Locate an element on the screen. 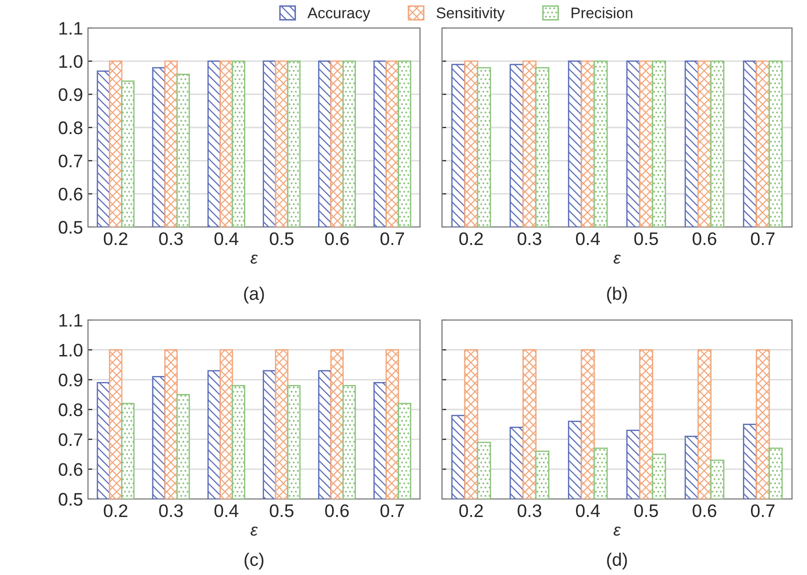  legend-label: Sensitivity is located at coordinates (470, 14).